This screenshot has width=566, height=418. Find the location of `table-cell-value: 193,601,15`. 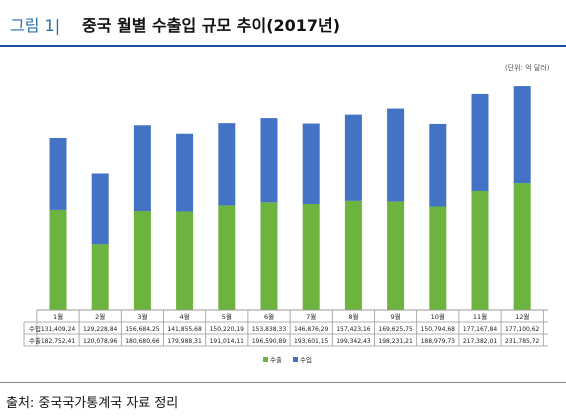

table-cell-value: 193,601,15 is located at coordinates (311, 341).